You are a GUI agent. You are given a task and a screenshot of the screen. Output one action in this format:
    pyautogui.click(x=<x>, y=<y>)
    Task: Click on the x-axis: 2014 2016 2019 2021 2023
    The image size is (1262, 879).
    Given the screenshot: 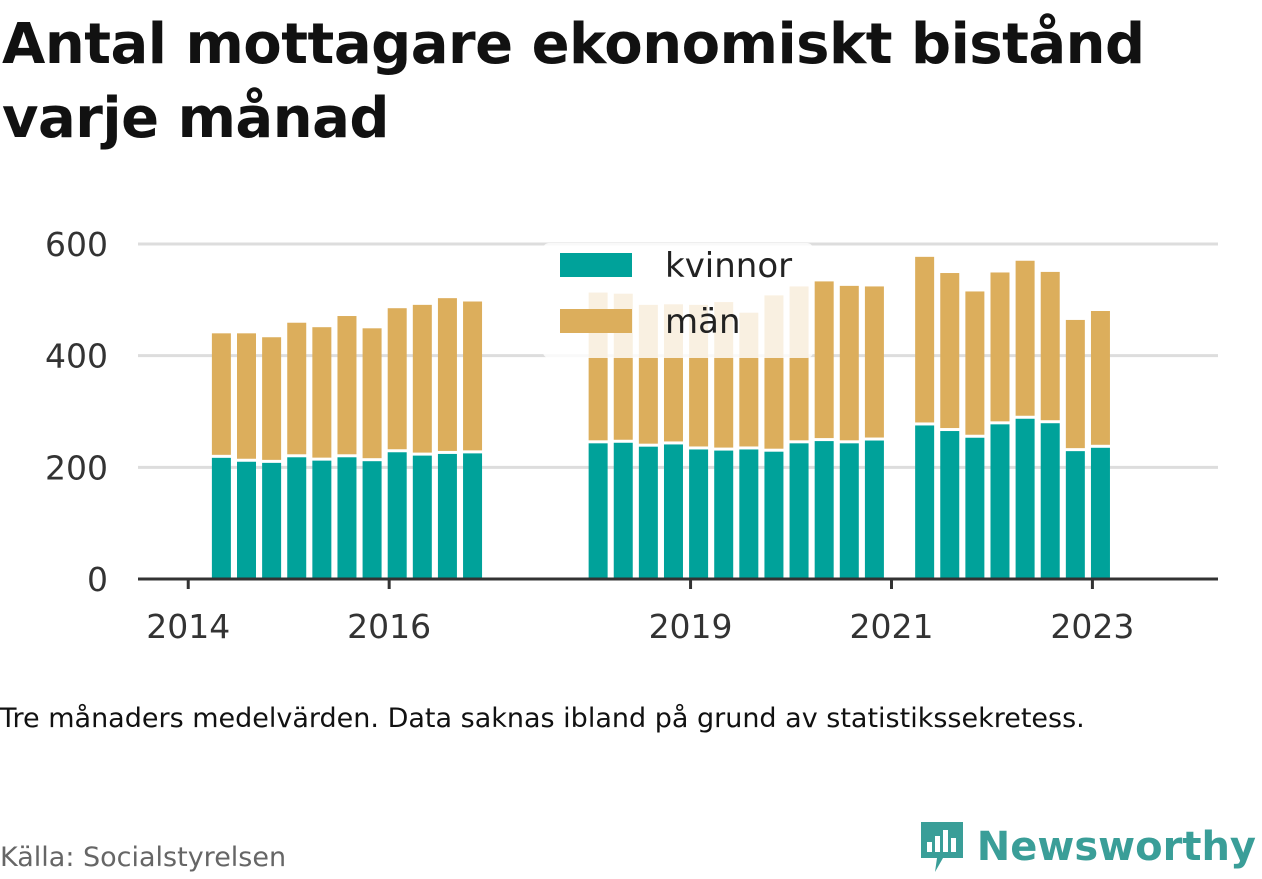 What is the action you would take?
    pyautogui.click(x=678, y=611)
    